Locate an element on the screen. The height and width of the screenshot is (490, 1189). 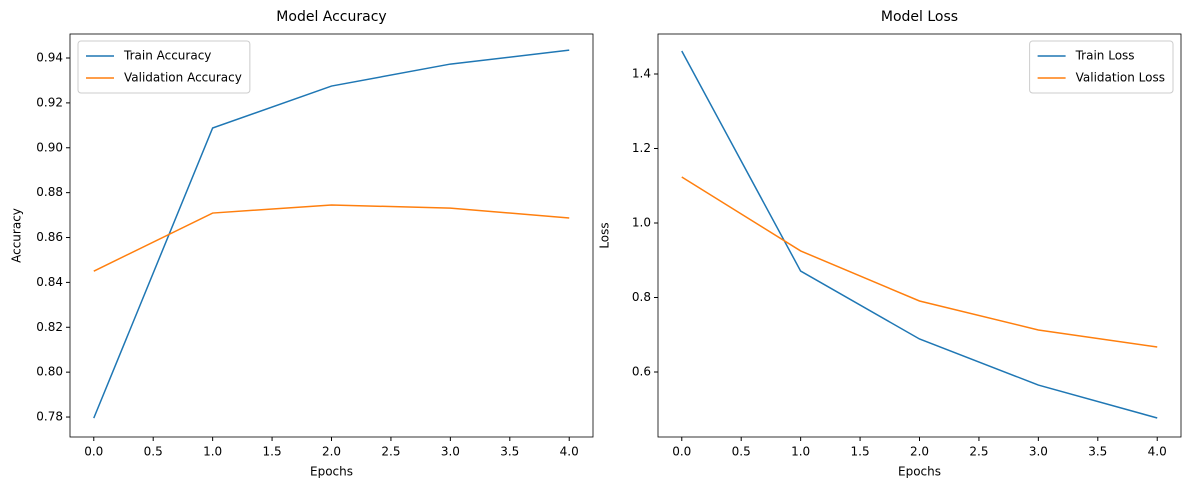
y-tick-label: 0.94 is located at coordinates (49, 58).